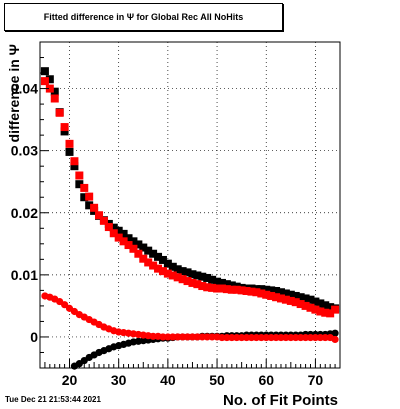 Image resolution: width=400 pixels, height=409 pixels. Describe the element at coordinates (316, 380) in the screenshot. I see `x-tick-label: 70` at that location.